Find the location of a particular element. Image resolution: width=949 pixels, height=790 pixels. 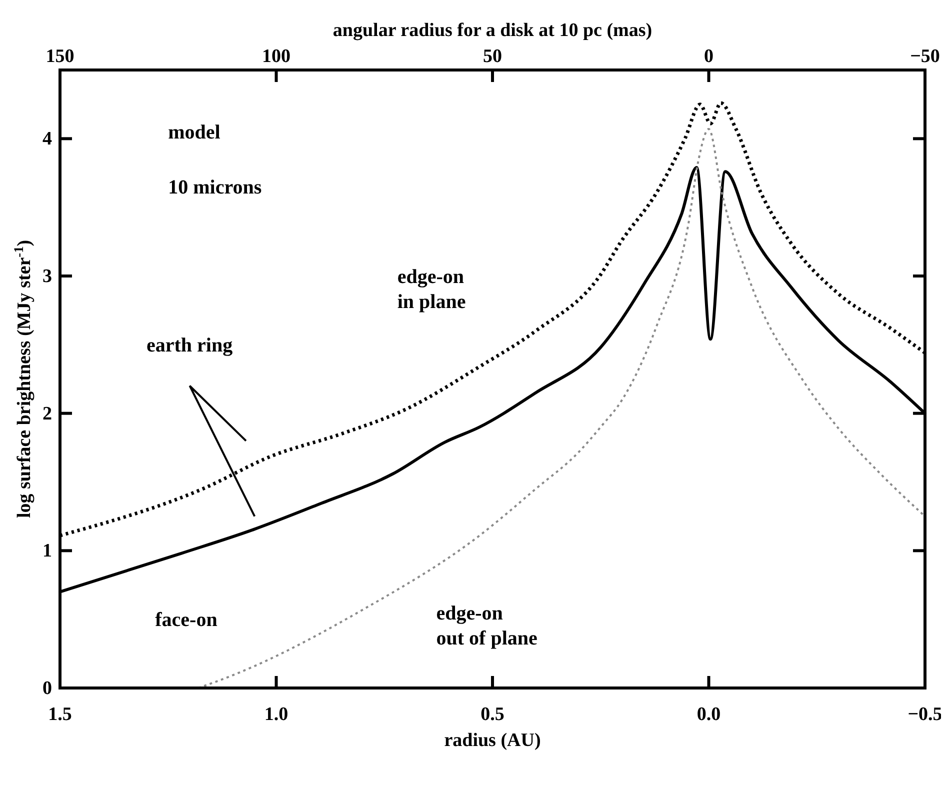

annotation: model is located at coordinates (194, 133).